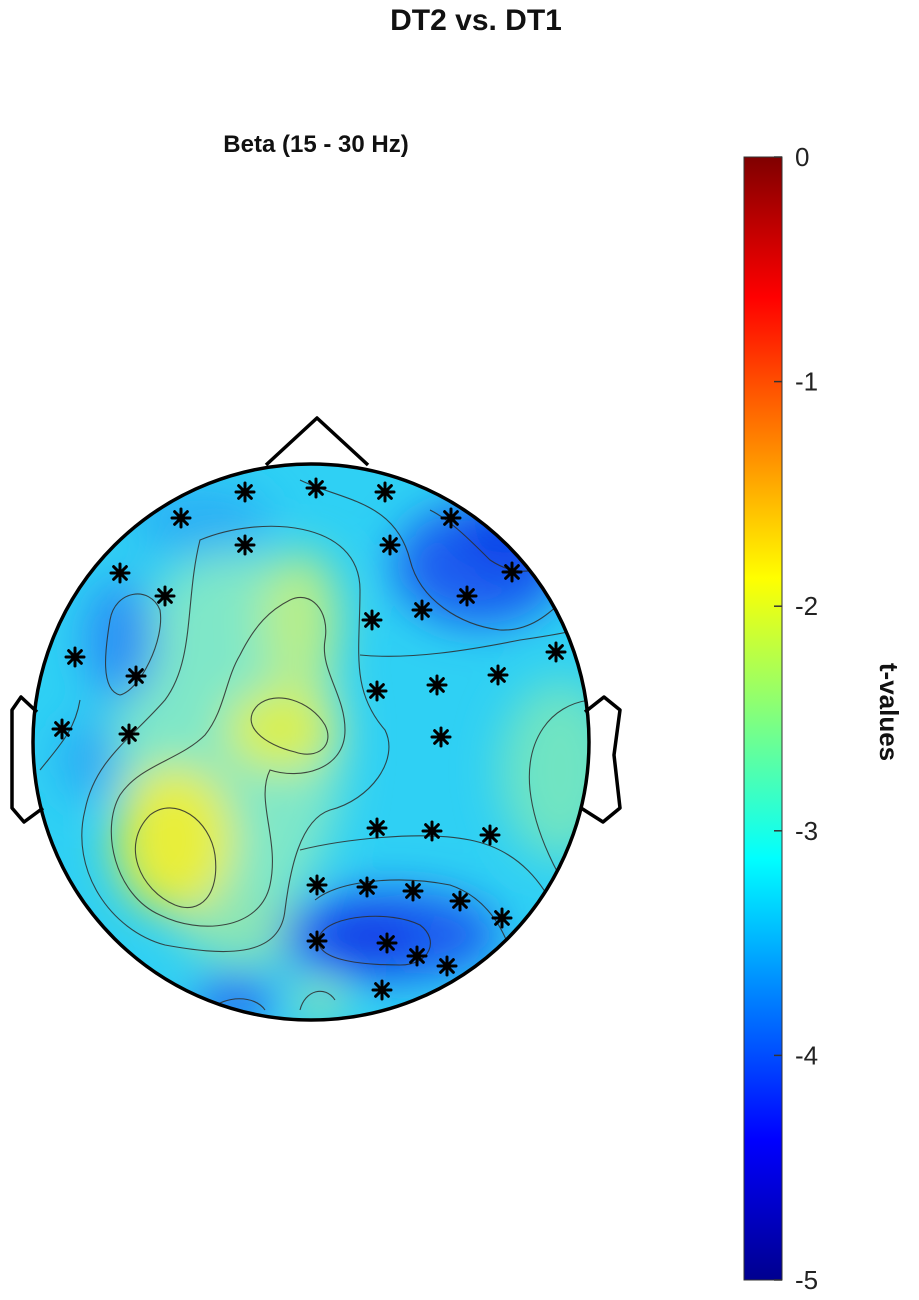 This screenshot has height=1300, width=919. I want to click on colorbar-gradient, so click(763, 718).